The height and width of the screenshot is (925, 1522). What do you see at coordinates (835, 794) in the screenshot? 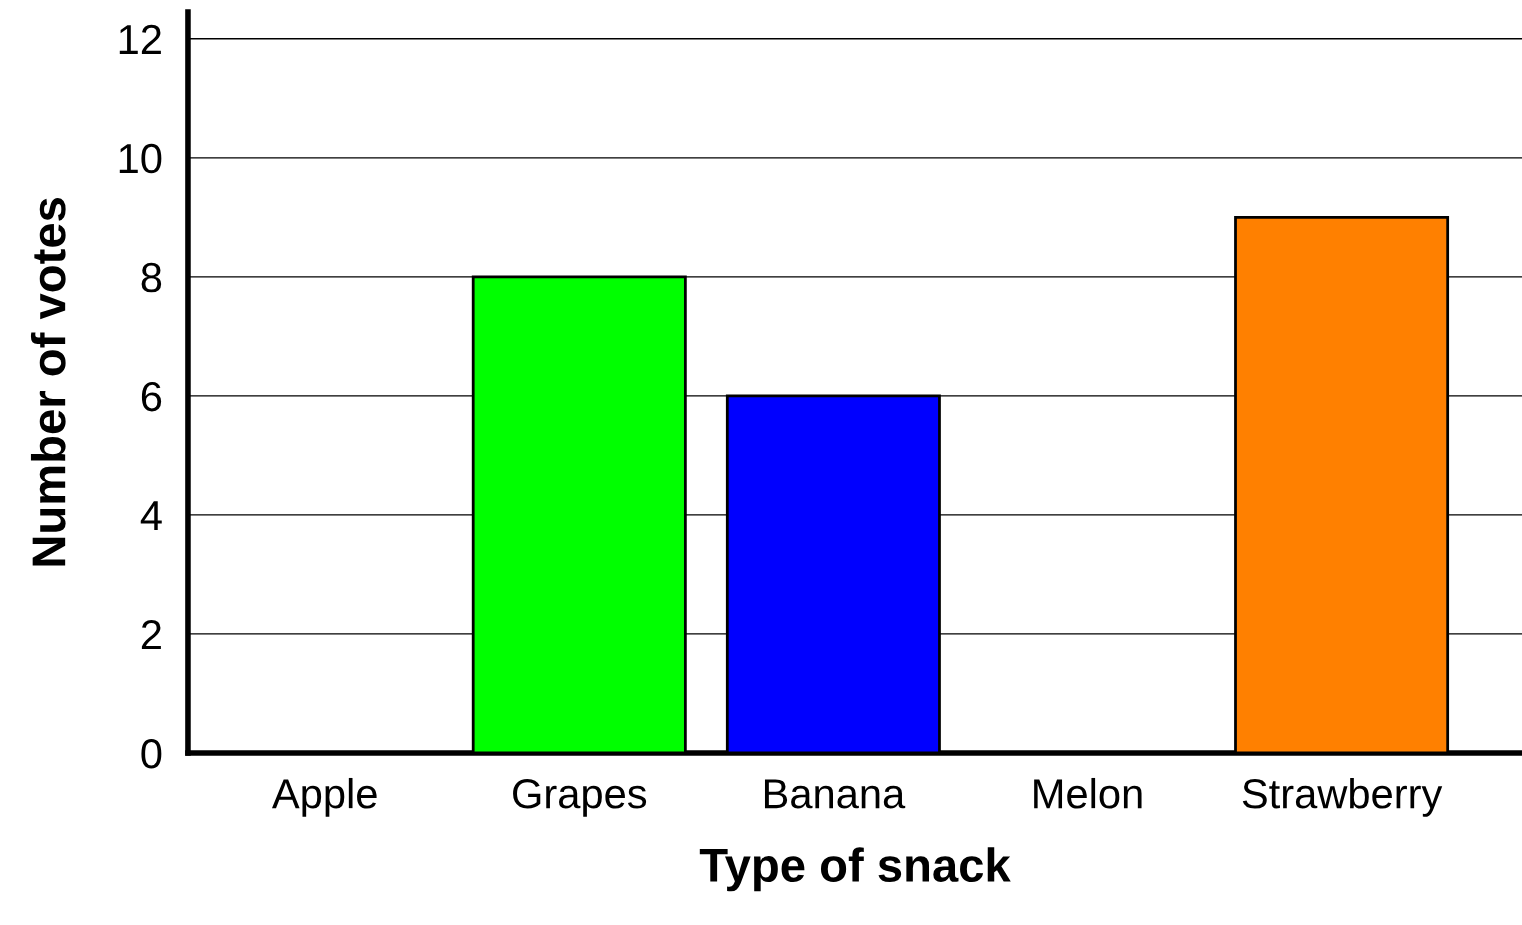
I see `x-tick-label: Banana` at bounding box center [835, 794].